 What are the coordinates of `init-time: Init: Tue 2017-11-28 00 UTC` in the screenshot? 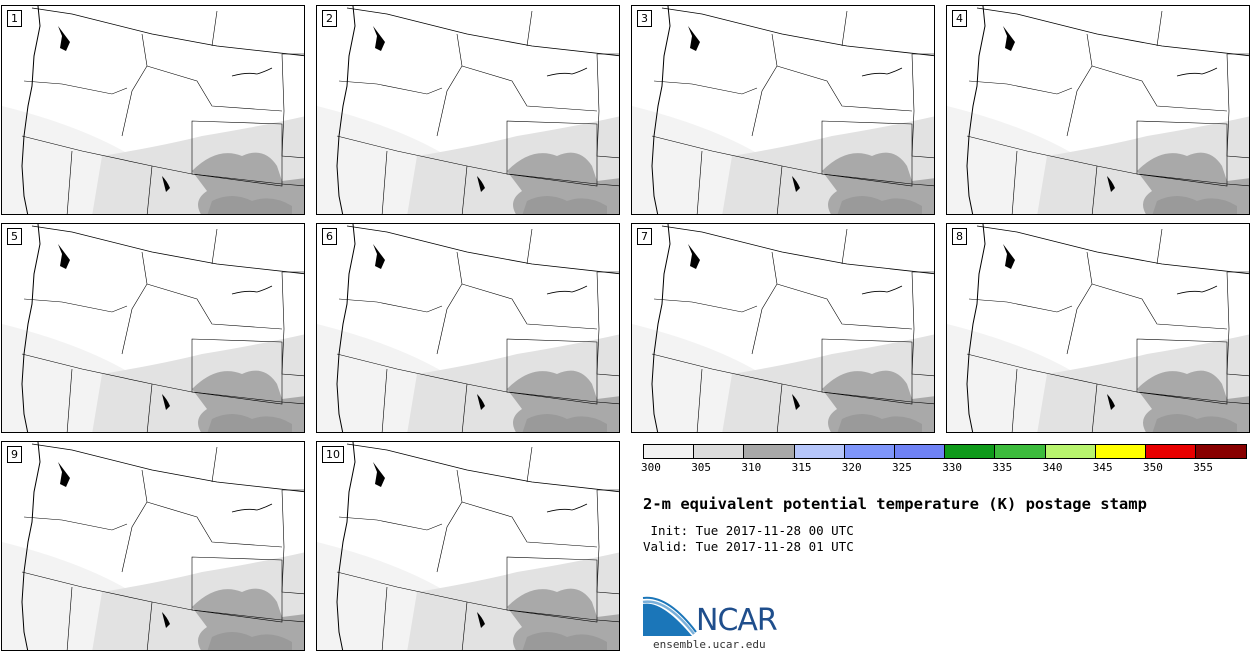 It's located at (748, 530).